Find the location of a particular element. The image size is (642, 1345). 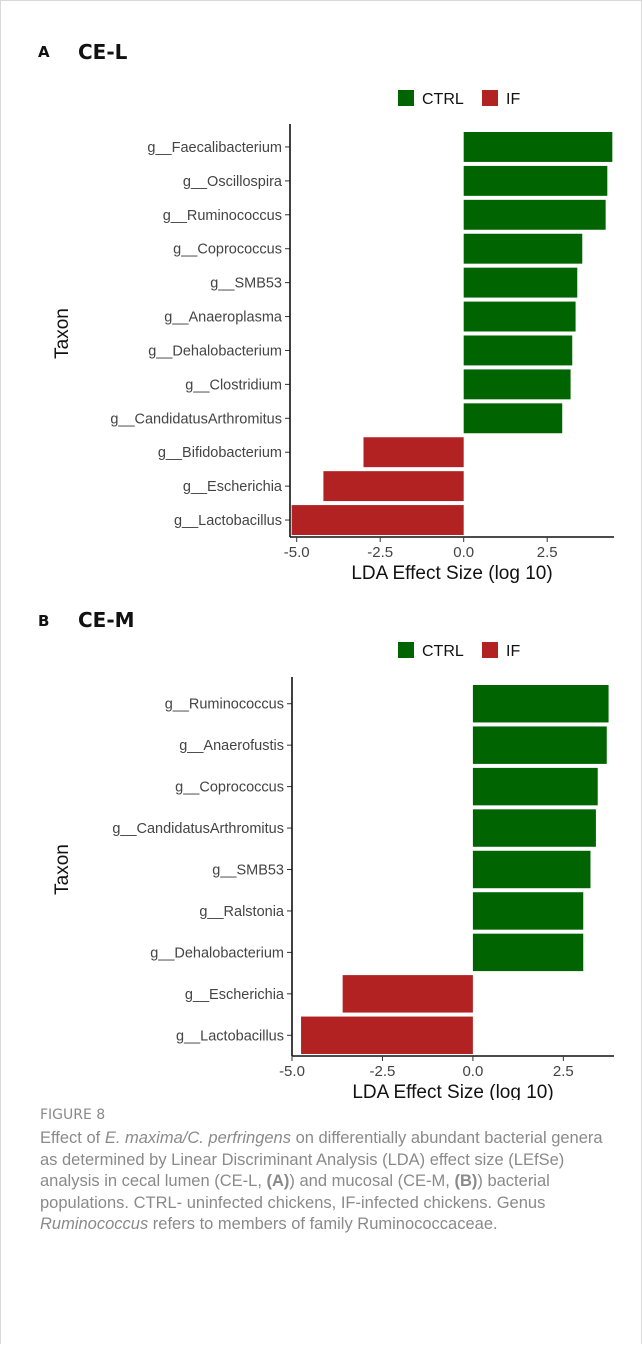

caption-segment: Effect of is located at coordinates (72, 1138).